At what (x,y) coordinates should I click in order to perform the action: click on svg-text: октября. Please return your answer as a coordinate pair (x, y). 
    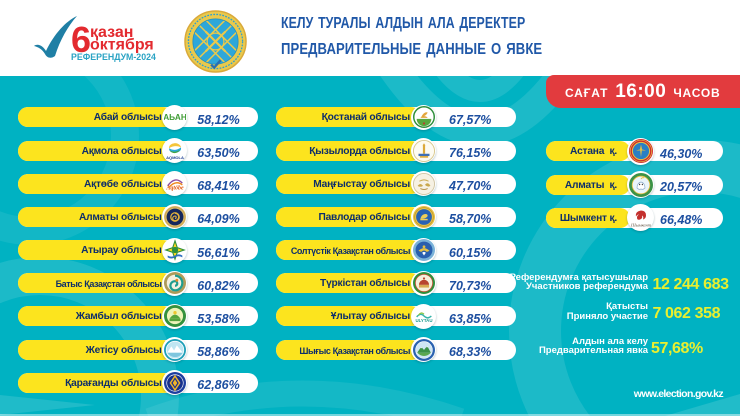
    Looking at the image, I should click on (122, 45).